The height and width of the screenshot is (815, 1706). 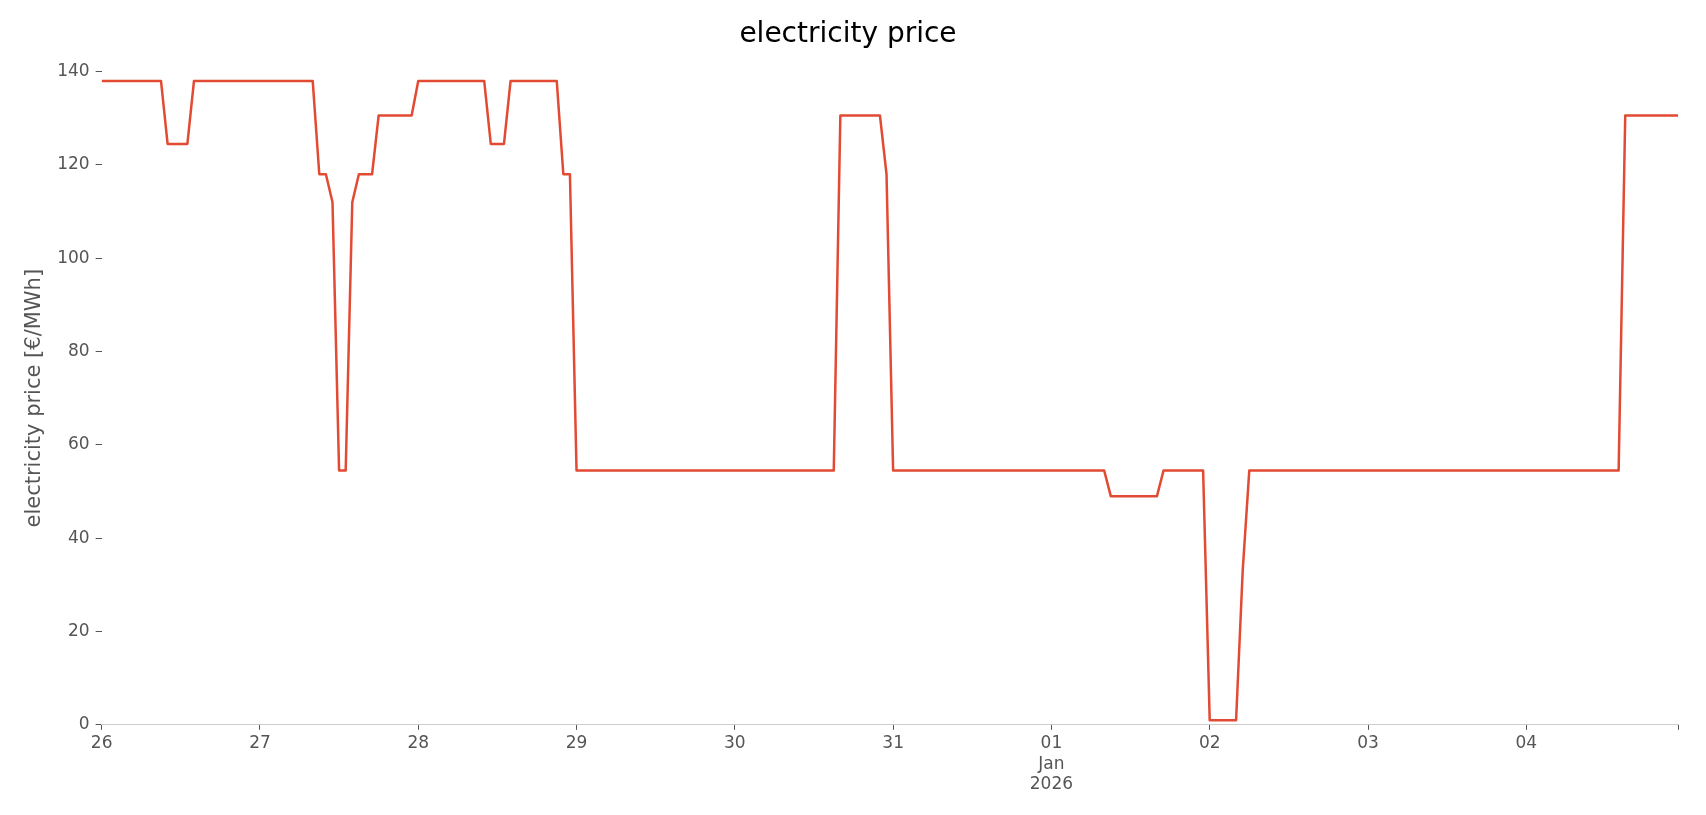 I want to click on y-tick-label: 100, so click(x=73, y=256).